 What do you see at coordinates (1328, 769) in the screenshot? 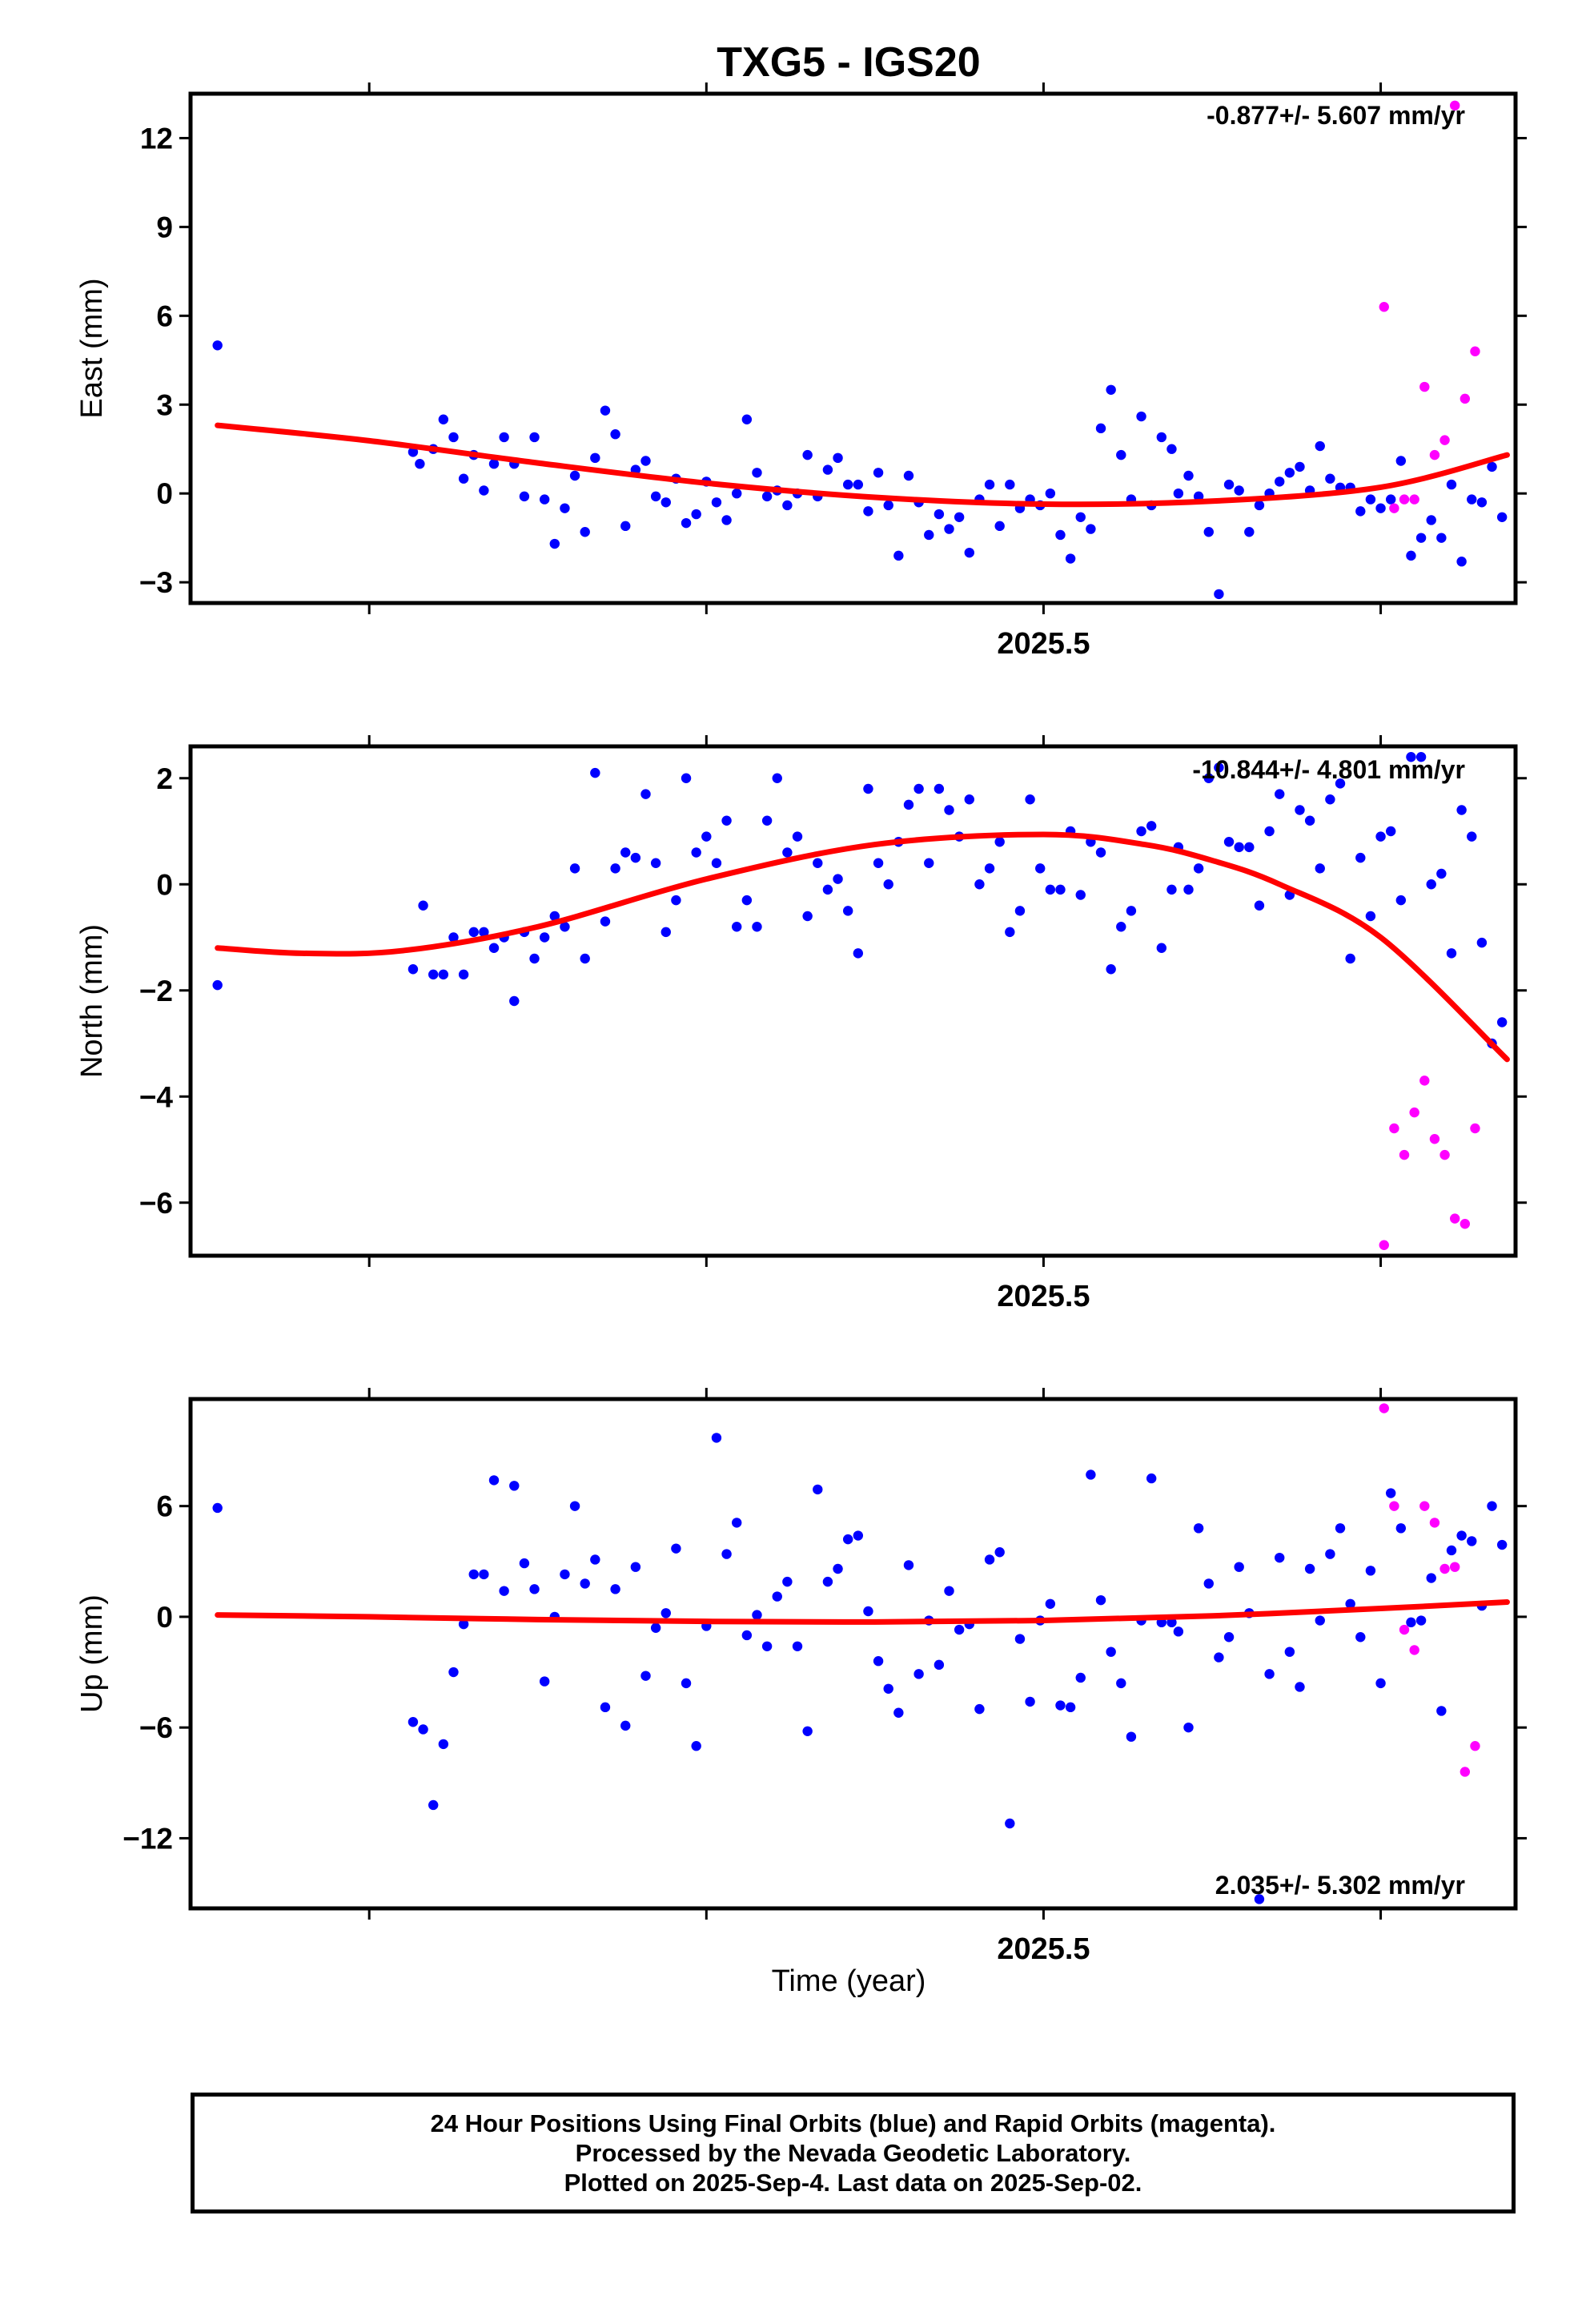
I see `rate-annotation: -10.844+/- 4.801 mm/yr` at bounding box center [1328, 769].